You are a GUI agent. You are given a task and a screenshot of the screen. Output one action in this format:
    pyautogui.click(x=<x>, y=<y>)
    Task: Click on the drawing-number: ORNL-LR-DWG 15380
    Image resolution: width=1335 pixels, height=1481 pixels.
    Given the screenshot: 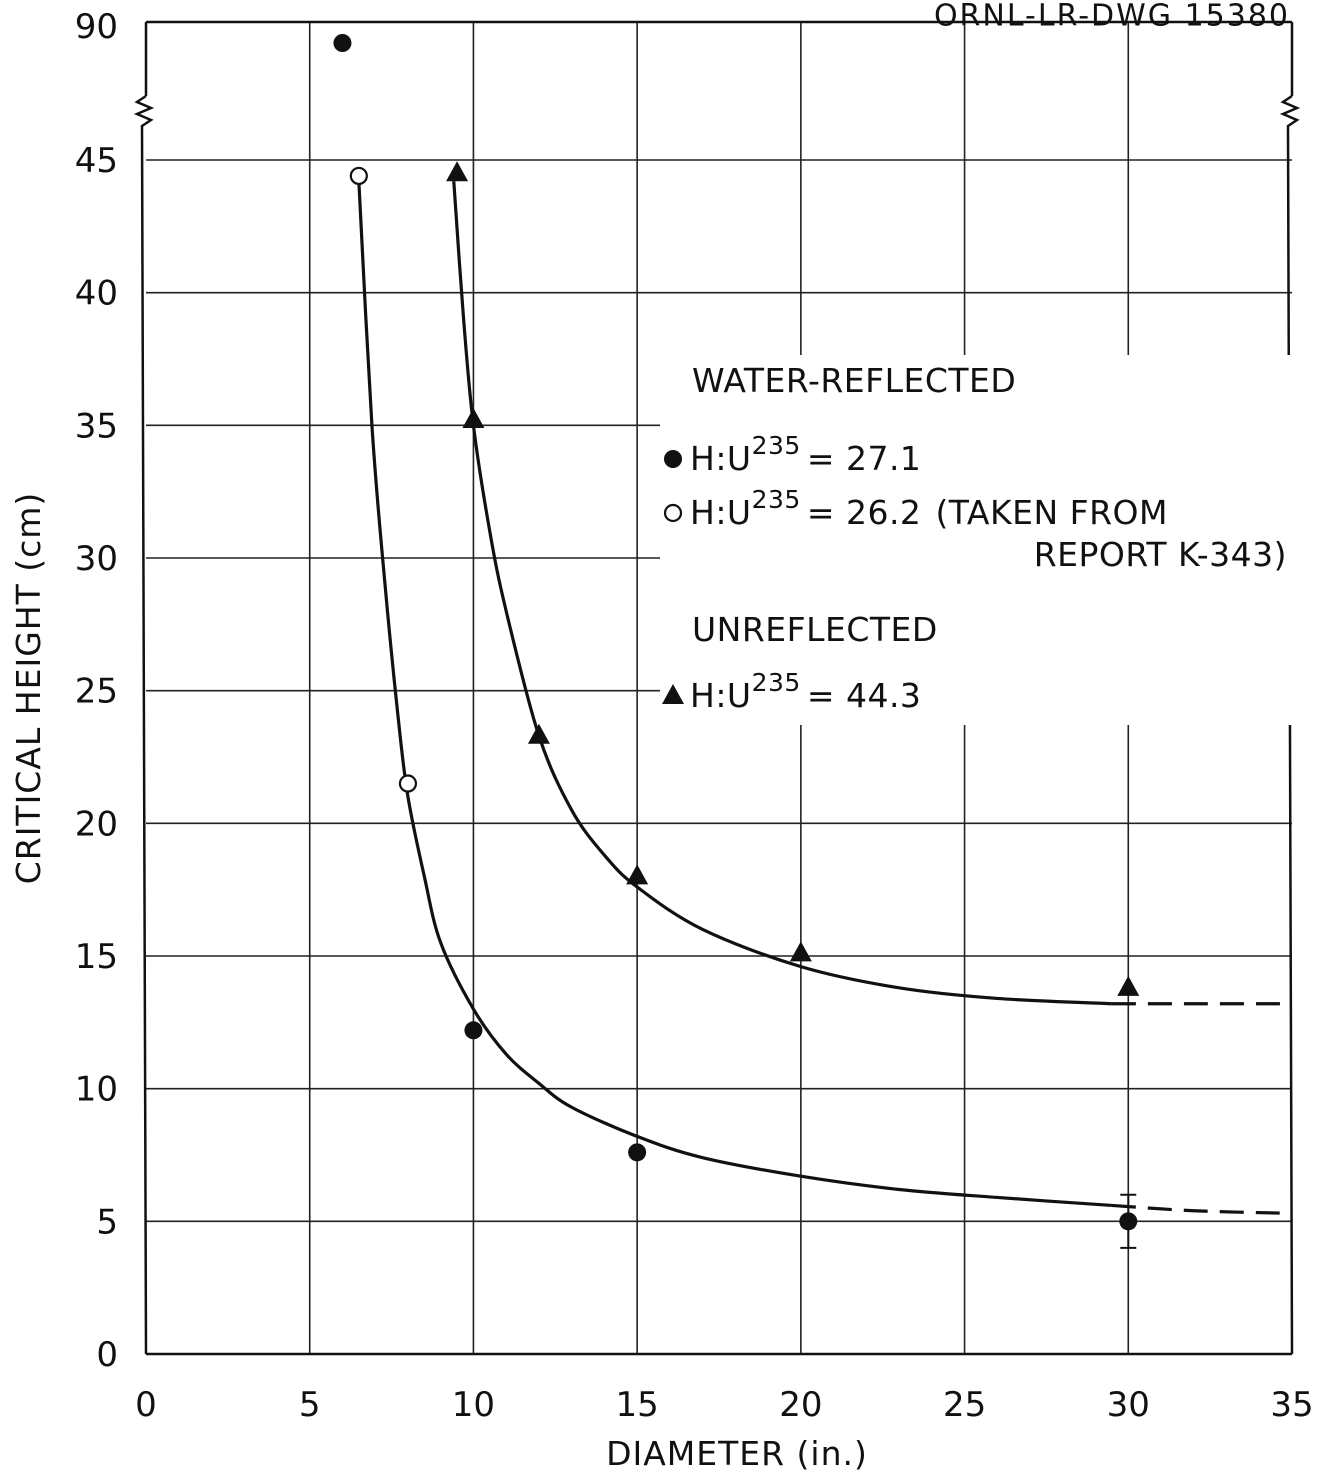 What is the action you would take?
    pyautogui.click(x=1112, y=17)
    